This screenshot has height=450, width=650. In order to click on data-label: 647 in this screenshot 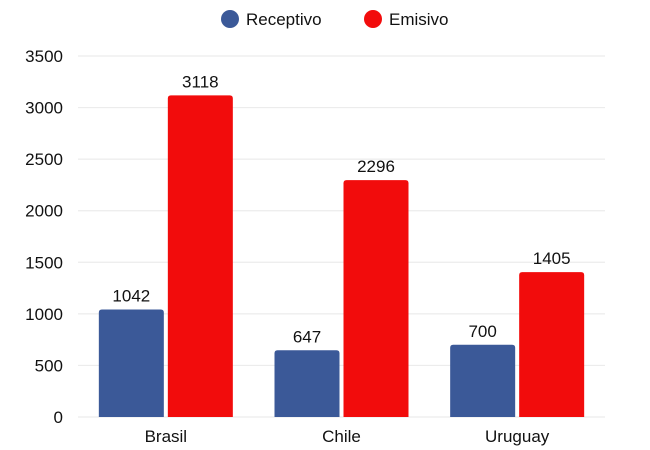, I will do `click(307, 336)`.